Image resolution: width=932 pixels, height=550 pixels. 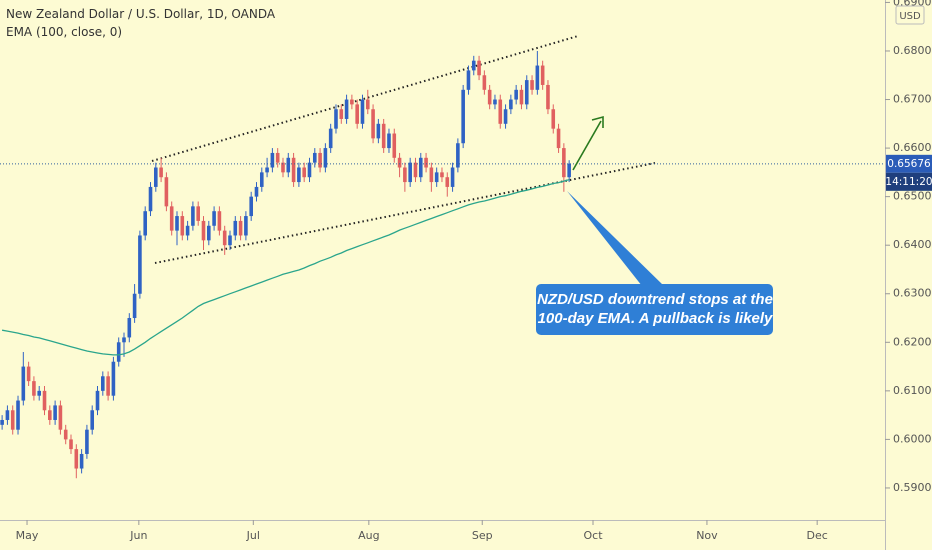 I want to click on x-tick-label: Dec, so click(x=817, y=535).